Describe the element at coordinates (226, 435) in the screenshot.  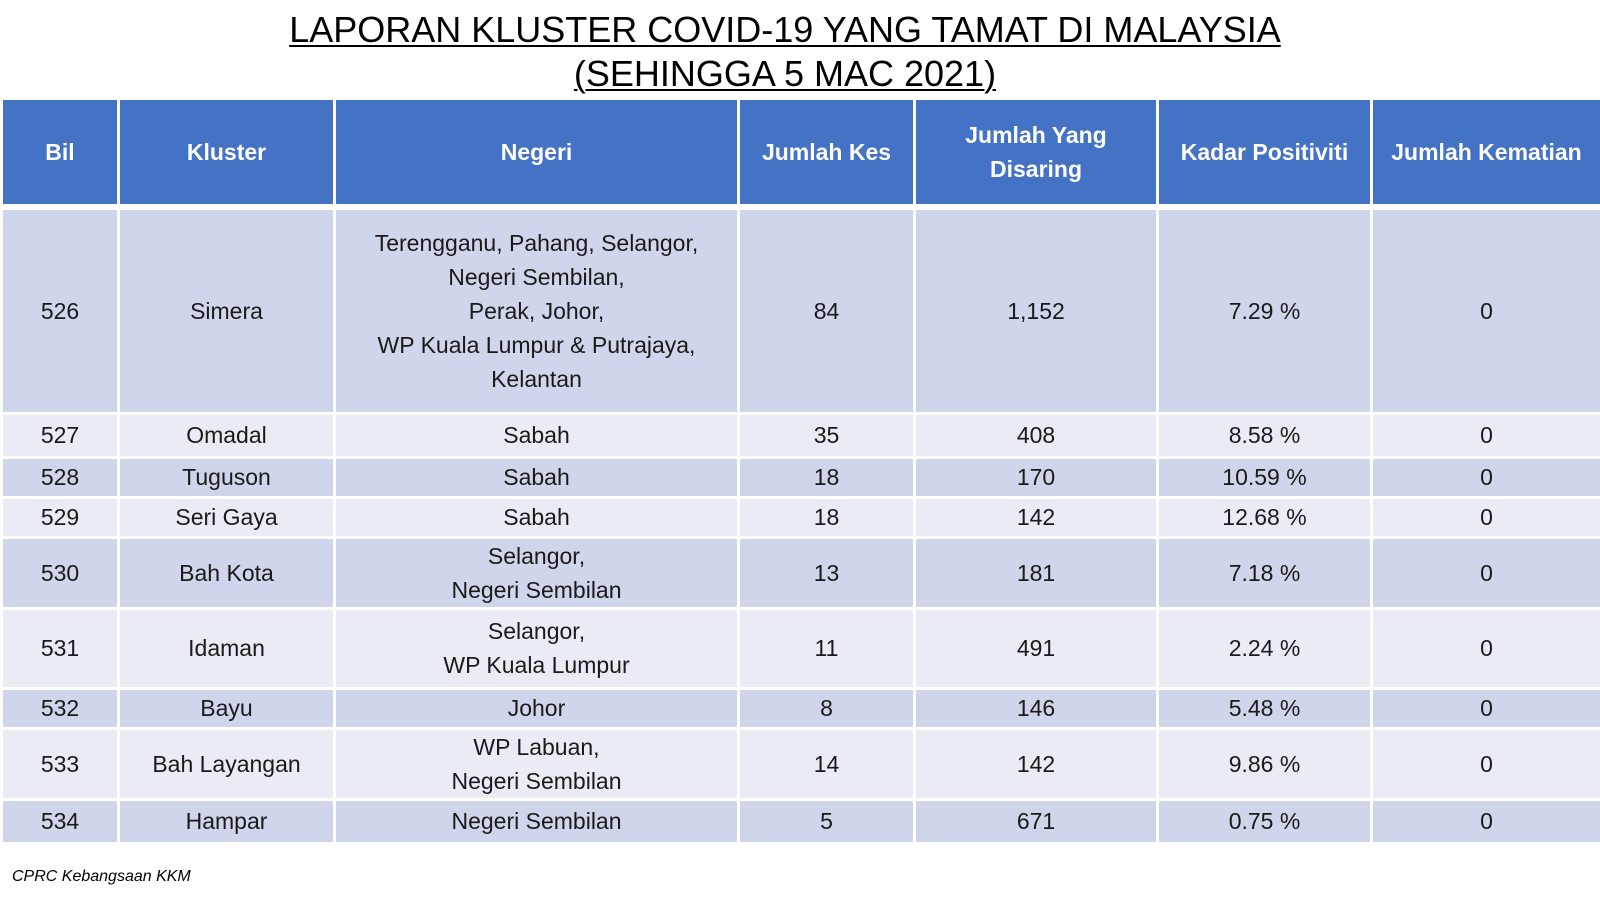
I see `cell-kluster: Omadal` at that location.